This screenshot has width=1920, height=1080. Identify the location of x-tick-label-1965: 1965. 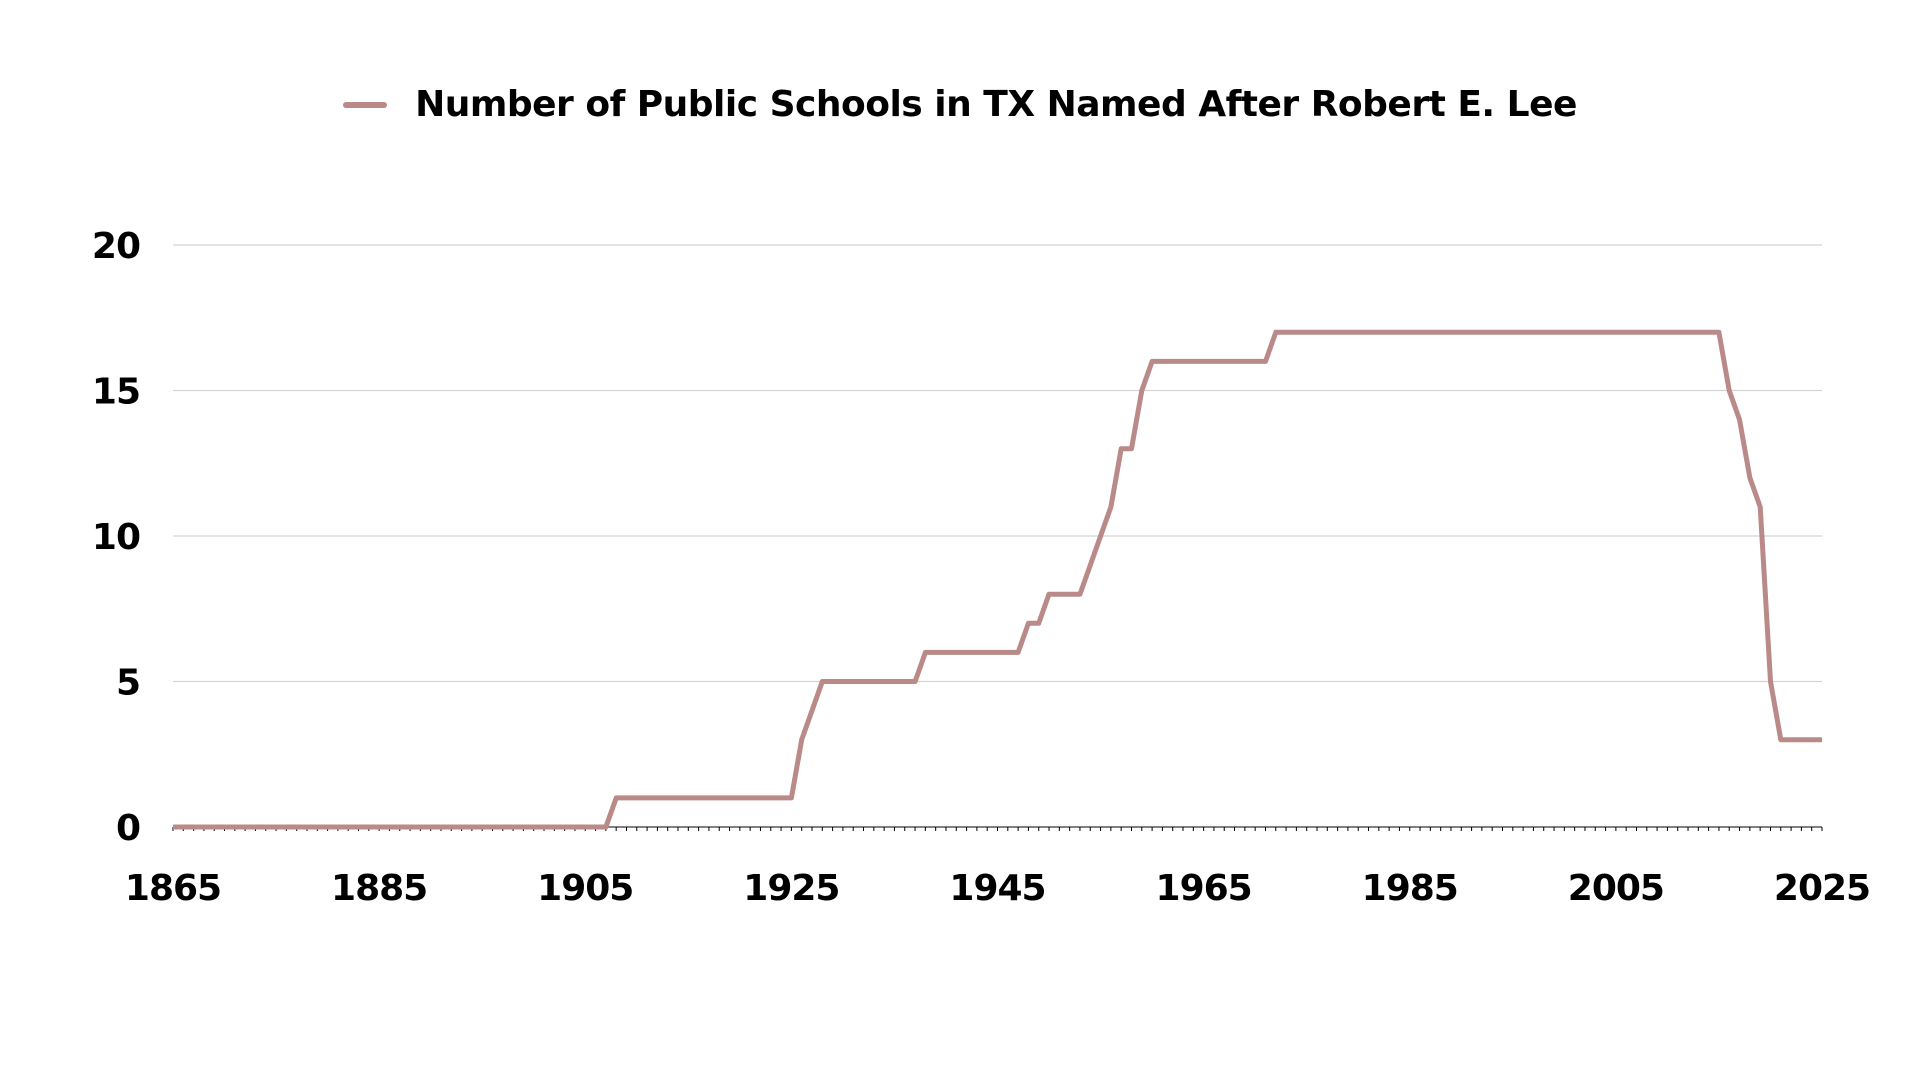
(1204, 888).